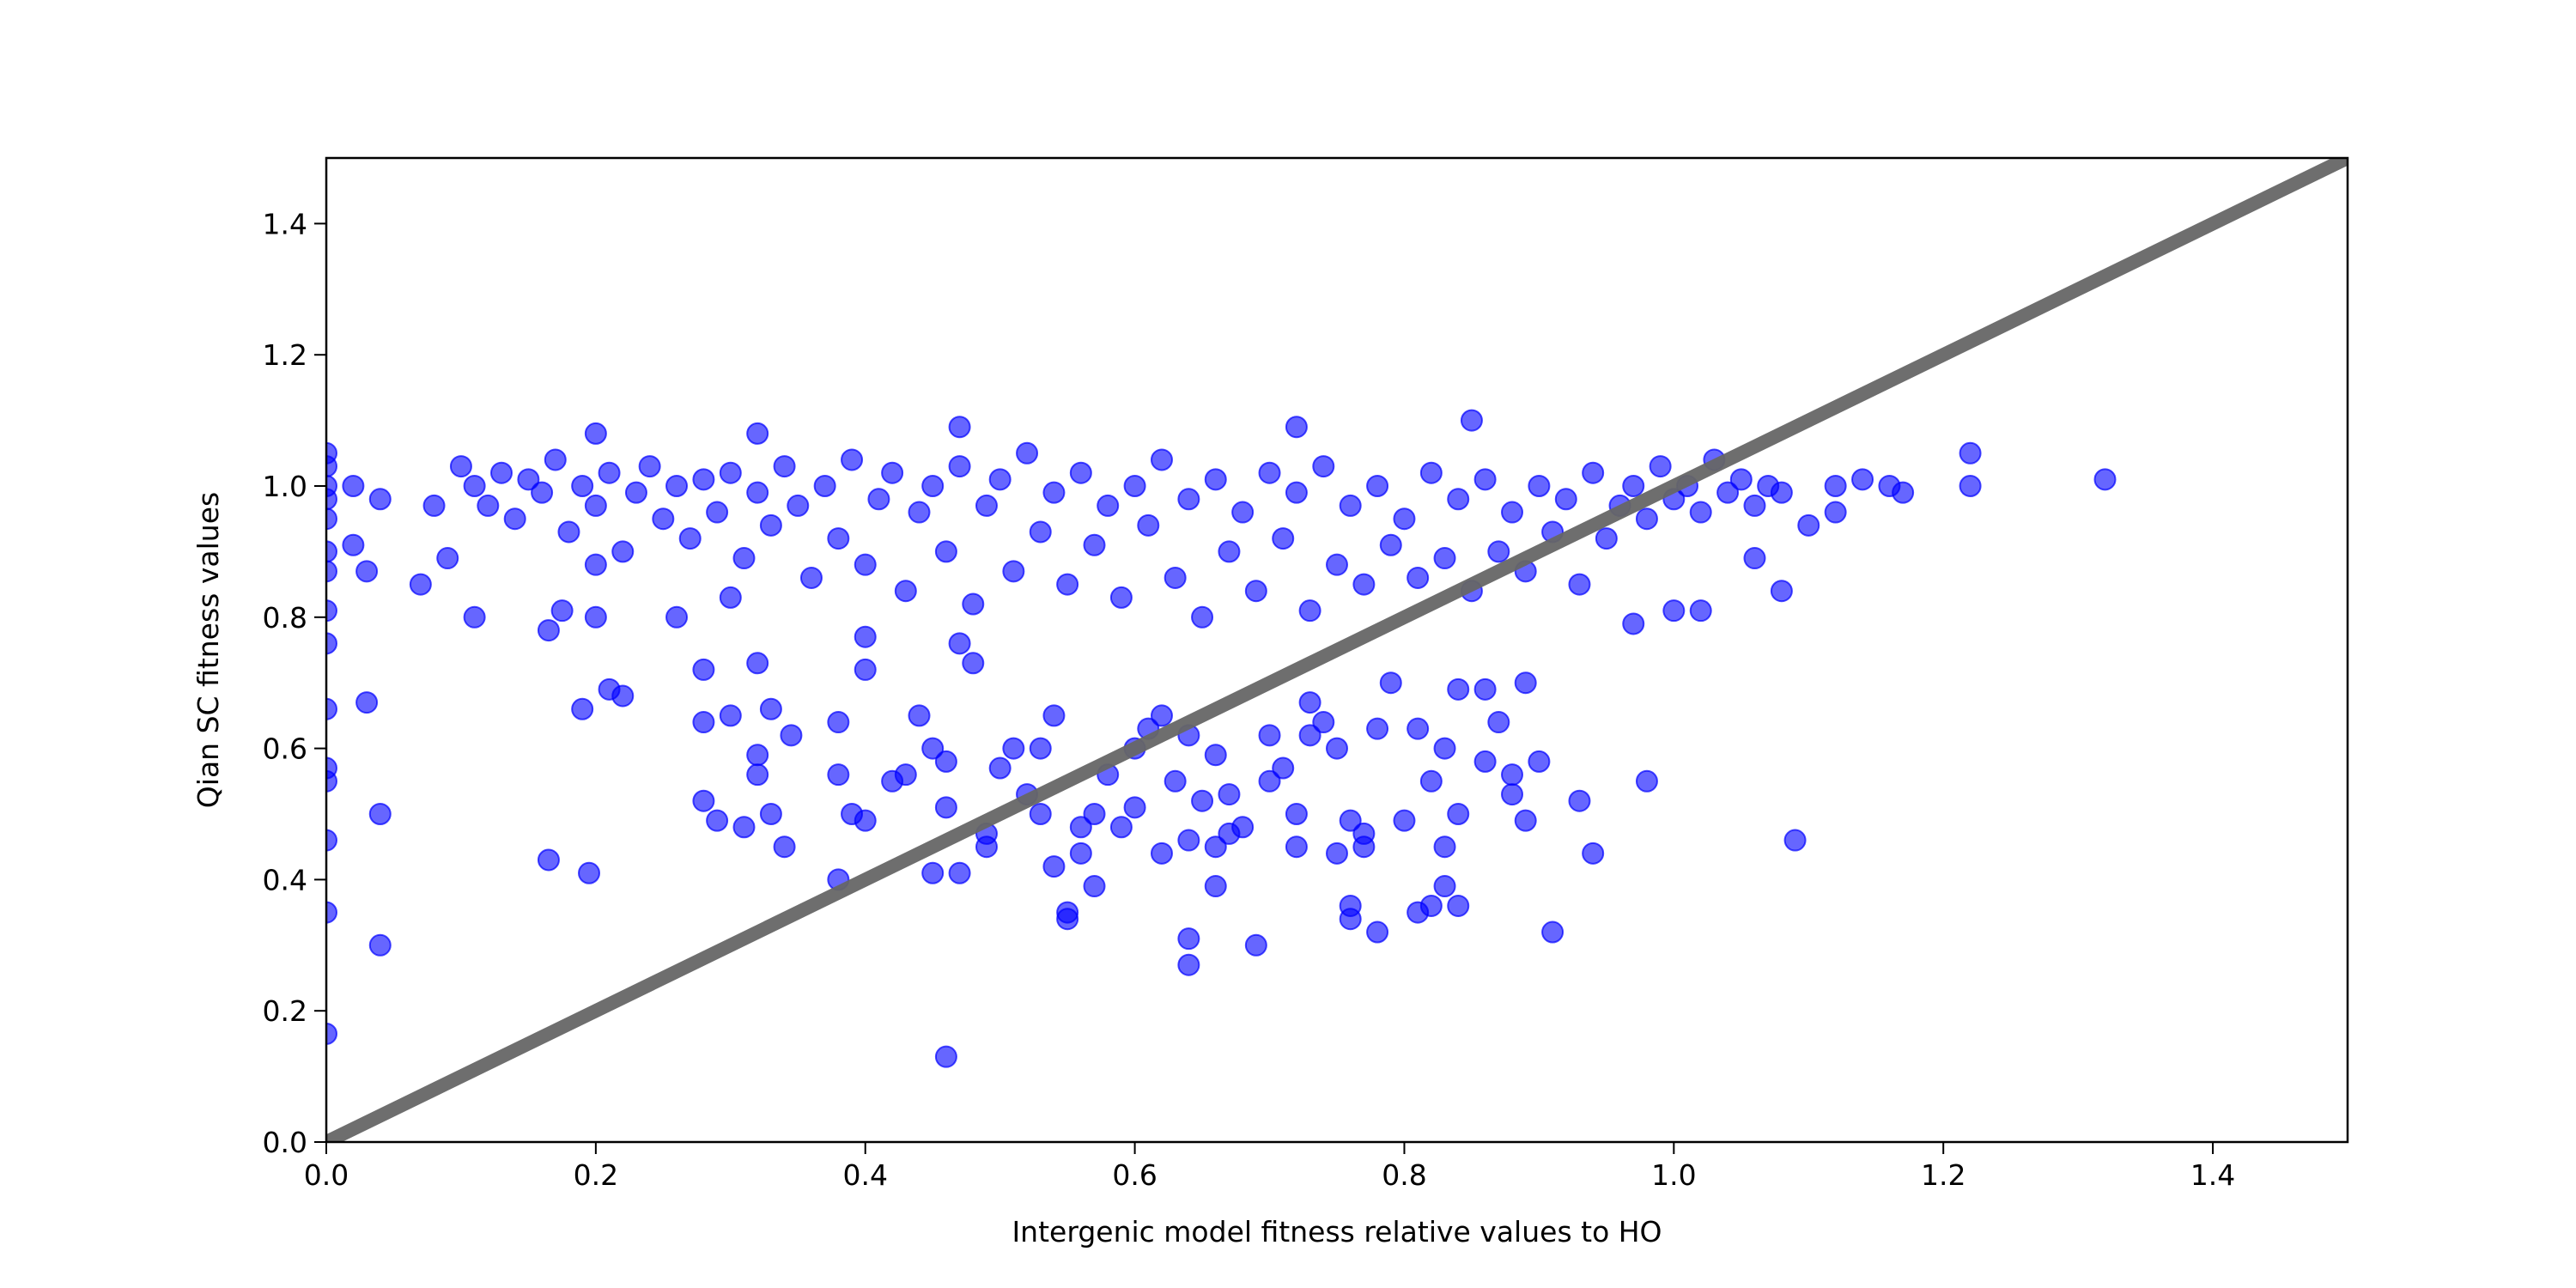  Describe the element at coordinates (285, 618) in the screenshot. I see `y-tick-label: 0.8` at that location.